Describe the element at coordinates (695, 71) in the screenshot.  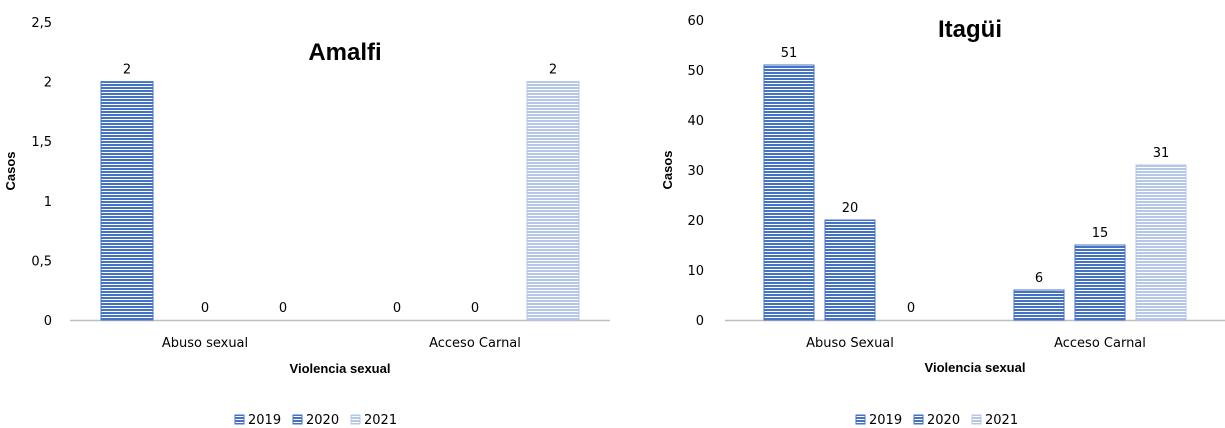
I see `y-tick-label: 50` at that location.